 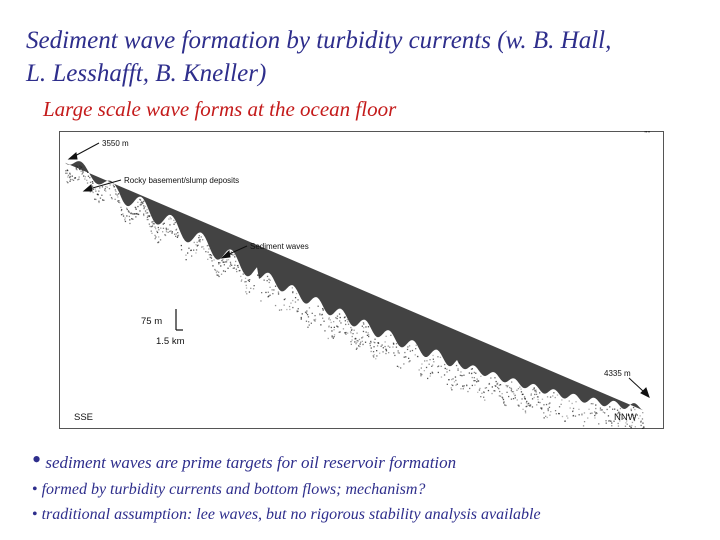 What do you see at coordinates (146, 73) in the screenshot?
I see `slide-title-line-2: L. Lesshafft, B. Kneller)` at bounding box center [146, 73].